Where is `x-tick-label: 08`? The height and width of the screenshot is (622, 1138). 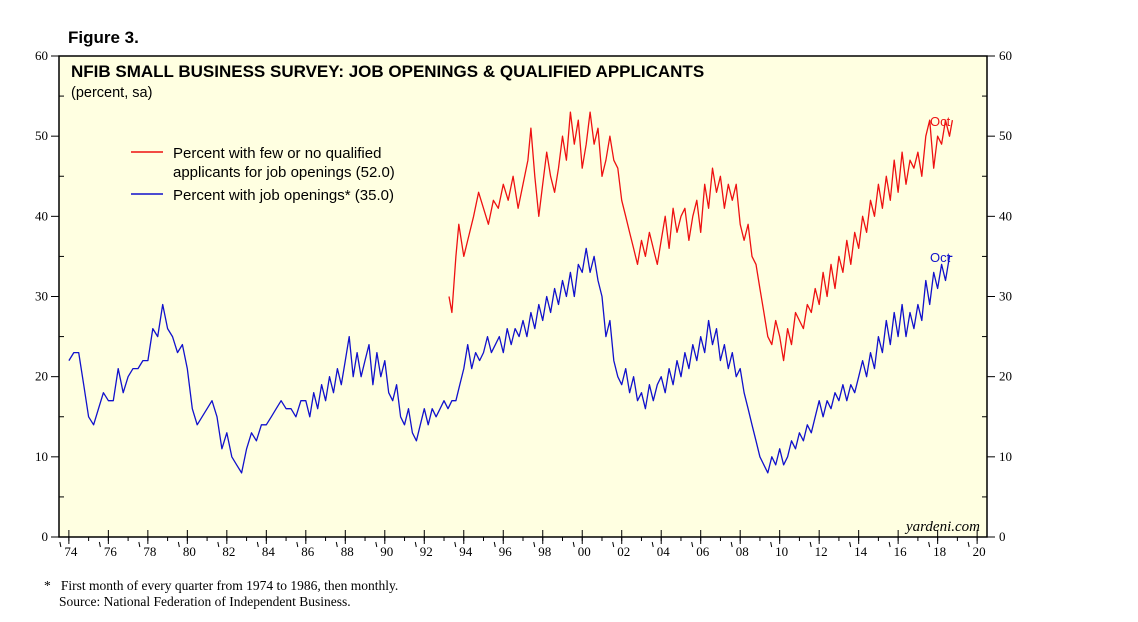
x-tick-label: 08 is located at coordinates (742, 551).